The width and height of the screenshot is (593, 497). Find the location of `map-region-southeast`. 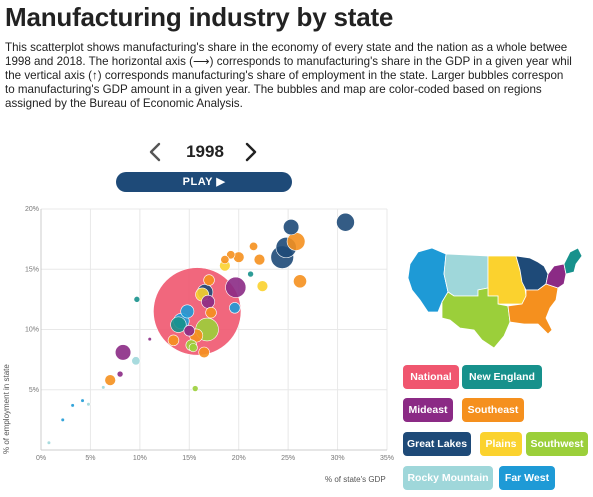

map-region-southeast is located at coordinates (533, 309).